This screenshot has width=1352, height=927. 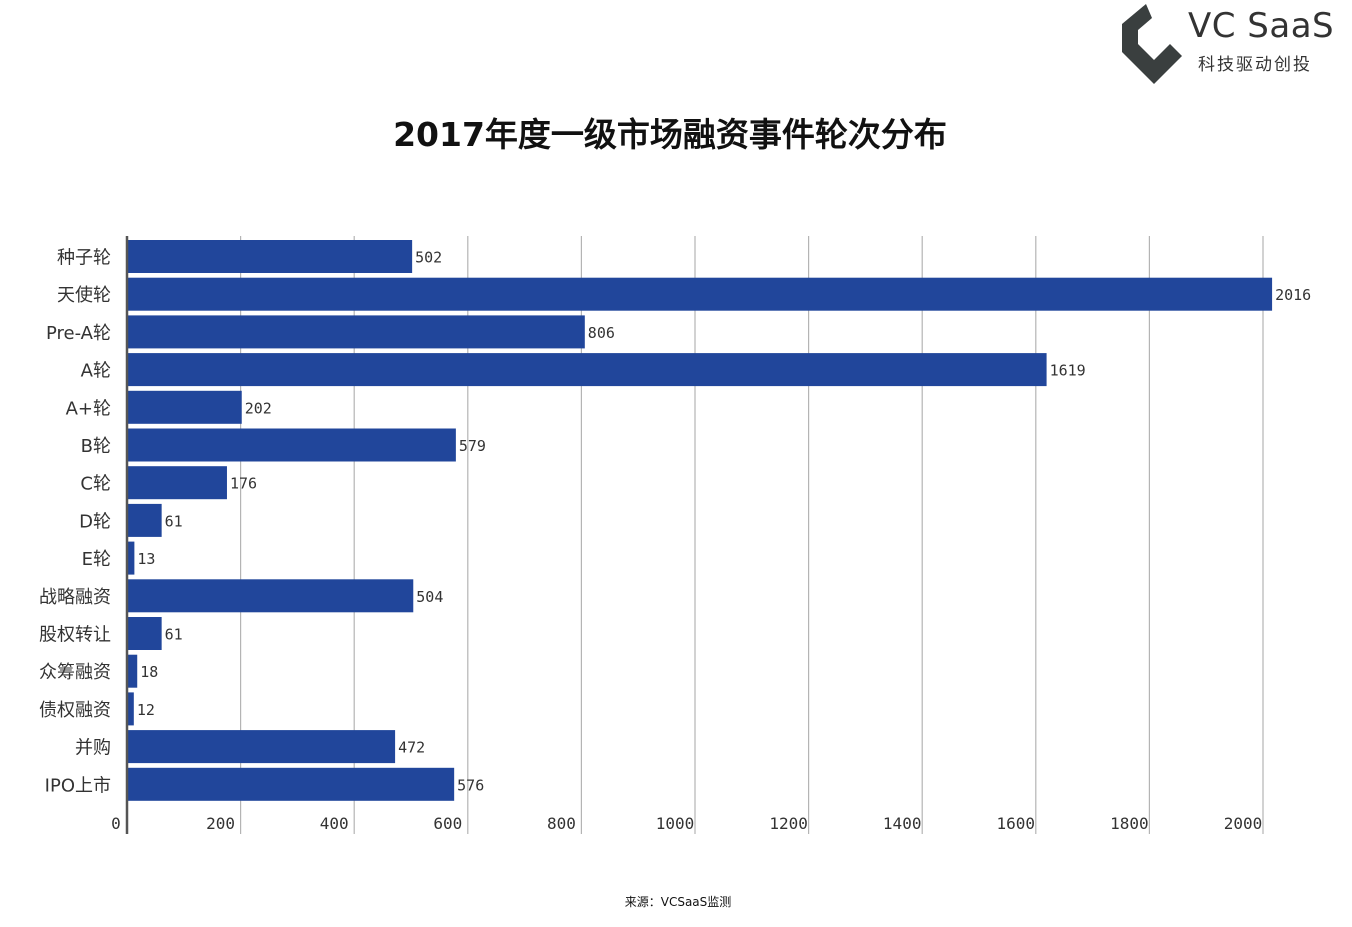 What do you see at coordinates (472, 446) in the screenshot?
I see `value-label-5: 579` at bounding box center [472, 446].